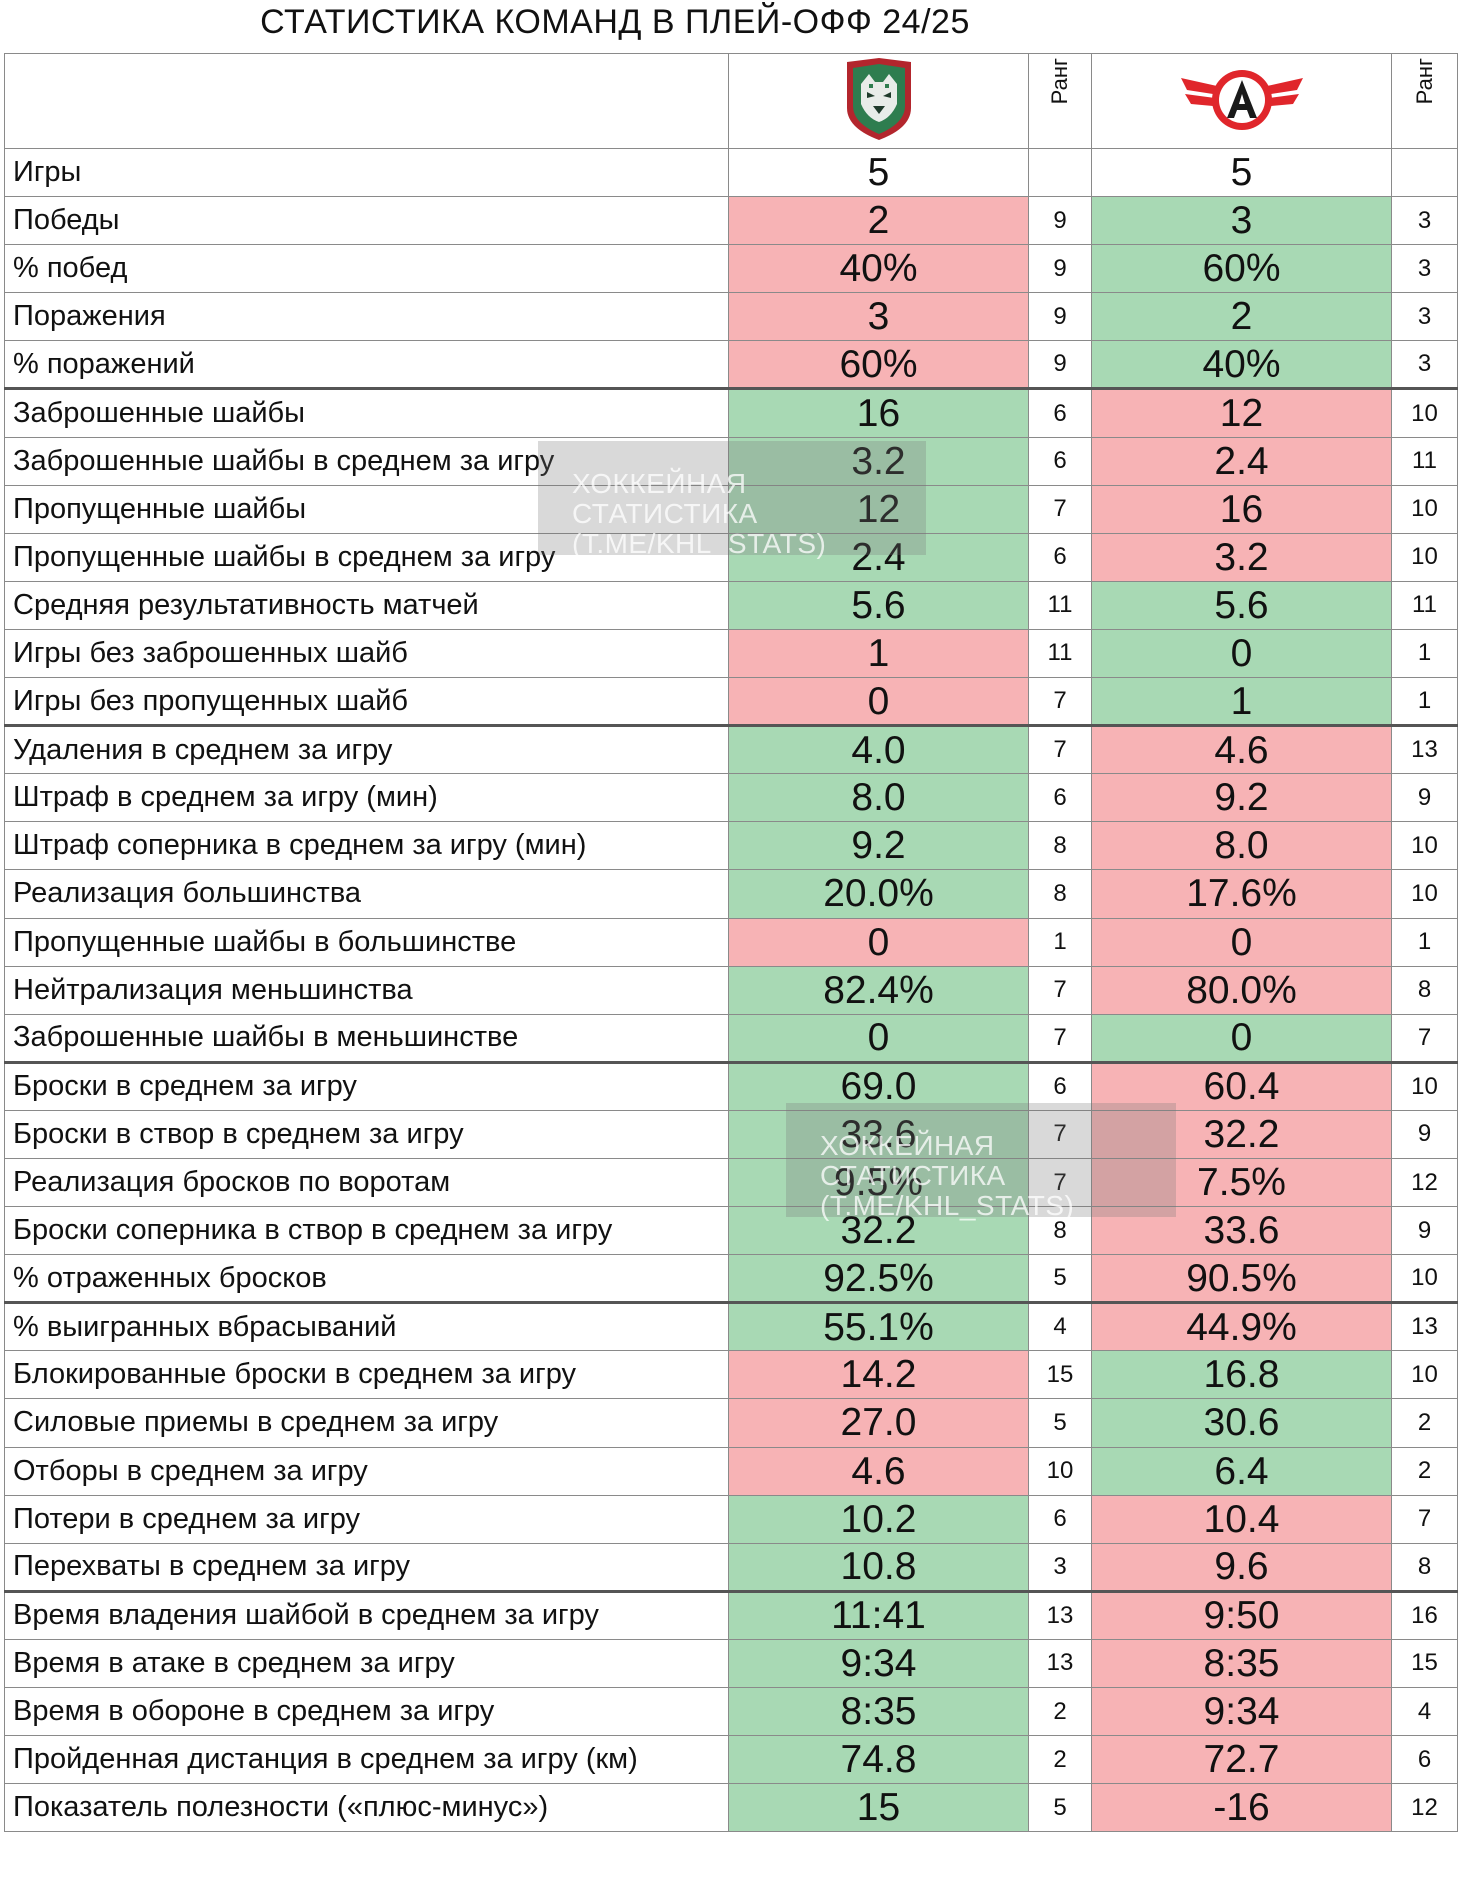 The height and width of the screenshot is (1883, 1460). What do you see at coordinates (1060, 942) in the screenshot?
I see `team-left-rank: 1` at bounding box center [1060, 942].